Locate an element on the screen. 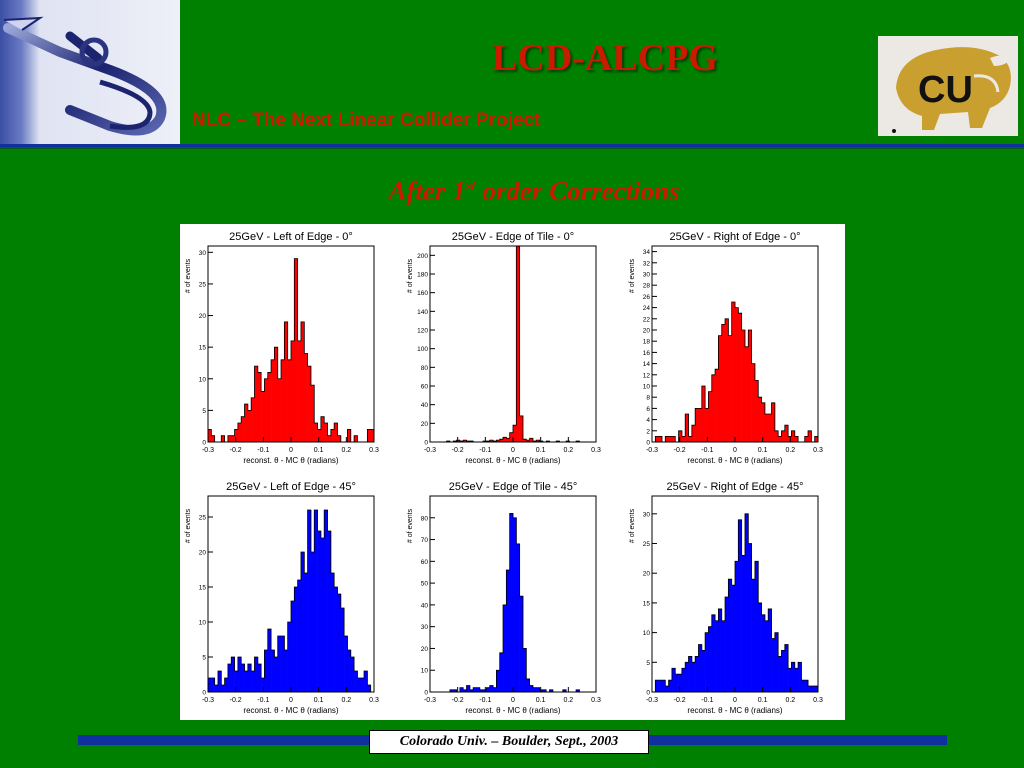 The width and height of the screenshot is (1024, 768). chart-title: 25GeV - Edge of Tile - 0° is located at coordinates (513, 237).